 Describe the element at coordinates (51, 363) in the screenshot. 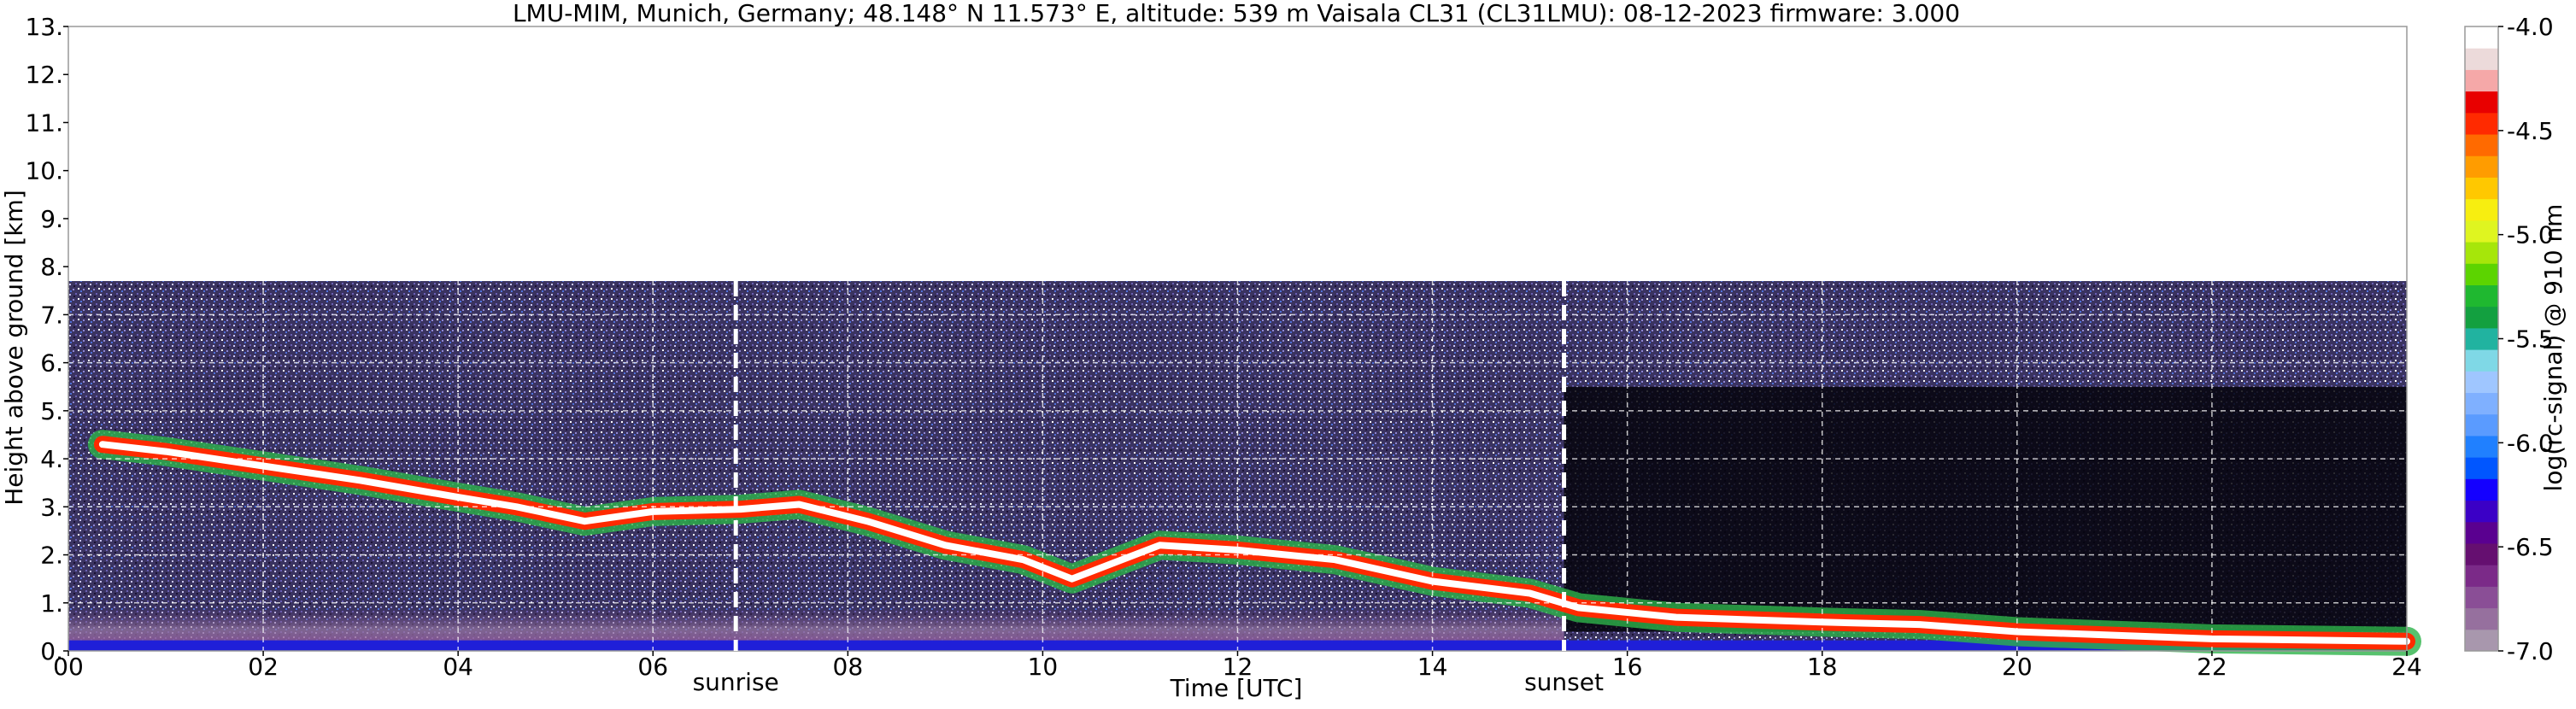

I see `y-tick-label: 6.` at that location.